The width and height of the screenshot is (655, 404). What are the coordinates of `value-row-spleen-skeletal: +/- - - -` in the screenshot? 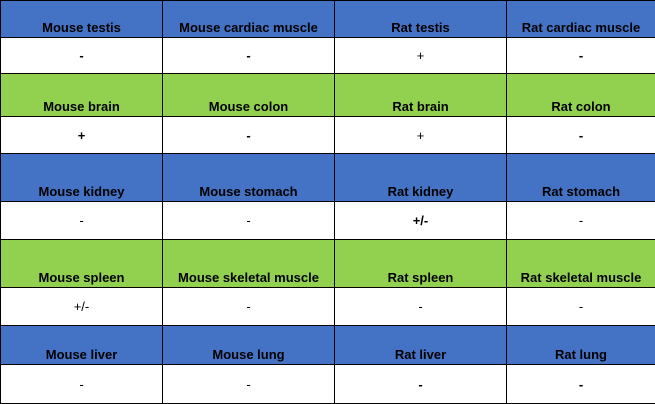 It's located at (328, 307).